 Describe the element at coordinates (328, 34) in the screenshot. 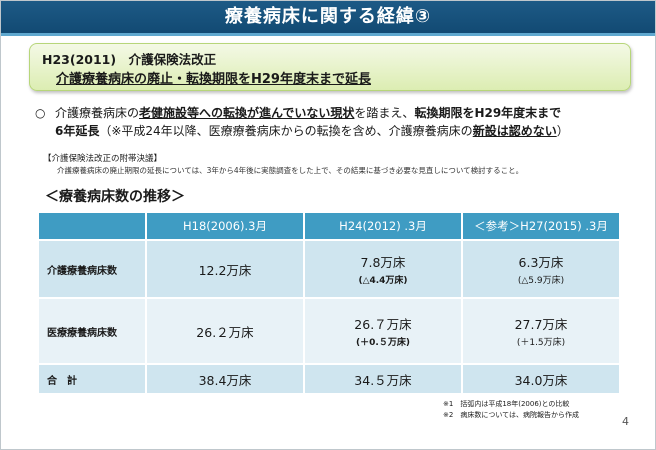

I see `title-underline` at that location.